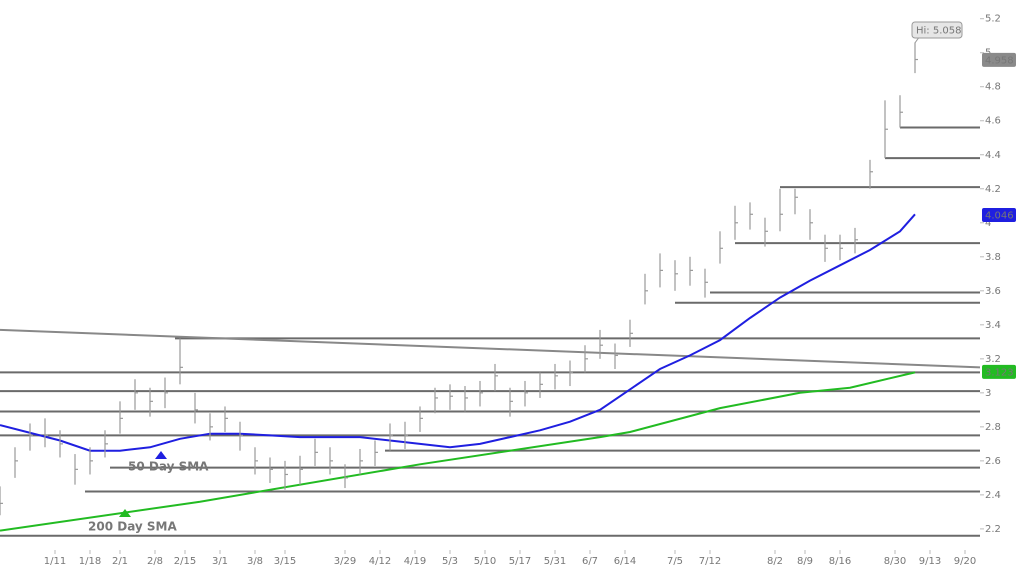 The height and width of the screenshot is (568, 1024). What do you see at coordinates (485, 561) in the screenshot?
I see `x-tick-label: 5/10` at bounding box center [485, 561].